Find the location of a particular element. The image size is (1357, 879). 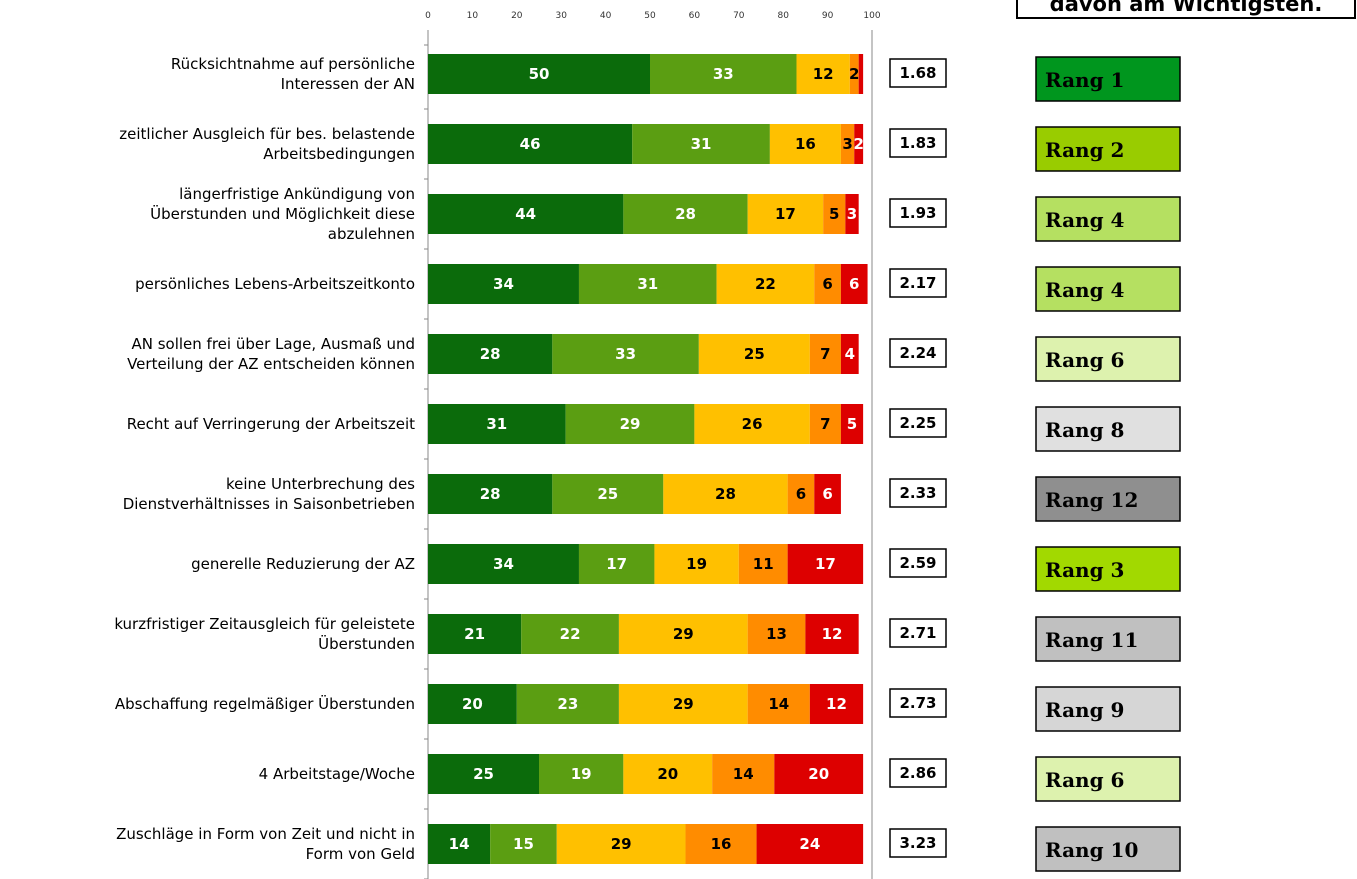

rank-label: Rang 11 is located at coordinates (1091, 640).